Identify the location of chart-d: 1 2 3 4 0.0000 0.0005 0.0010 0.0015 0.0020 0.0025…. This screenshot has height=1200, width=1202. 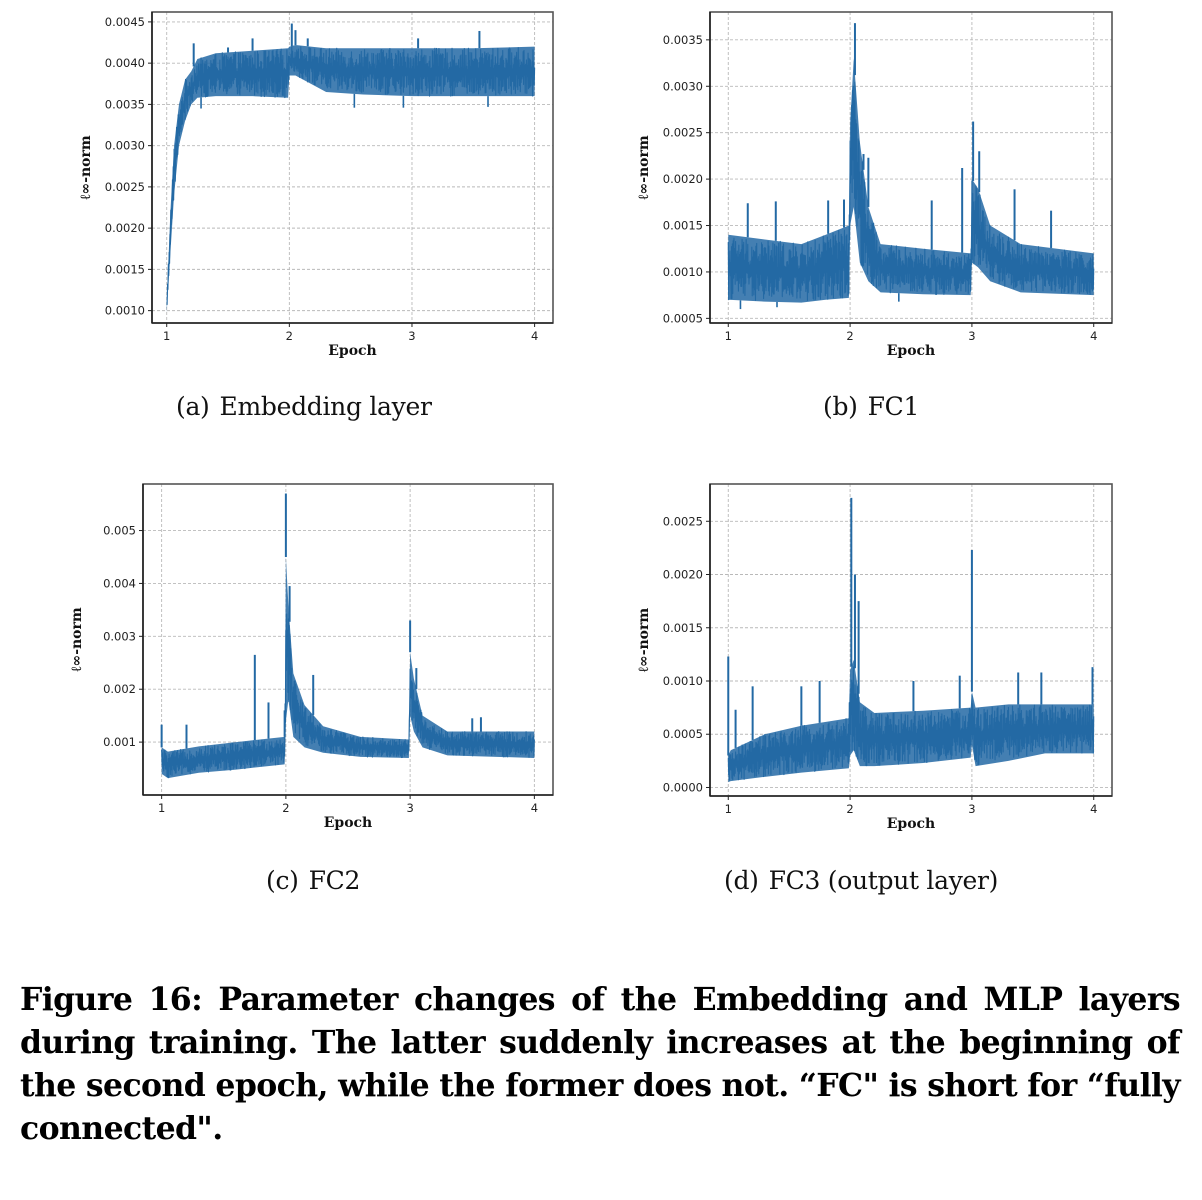
(874, 657).